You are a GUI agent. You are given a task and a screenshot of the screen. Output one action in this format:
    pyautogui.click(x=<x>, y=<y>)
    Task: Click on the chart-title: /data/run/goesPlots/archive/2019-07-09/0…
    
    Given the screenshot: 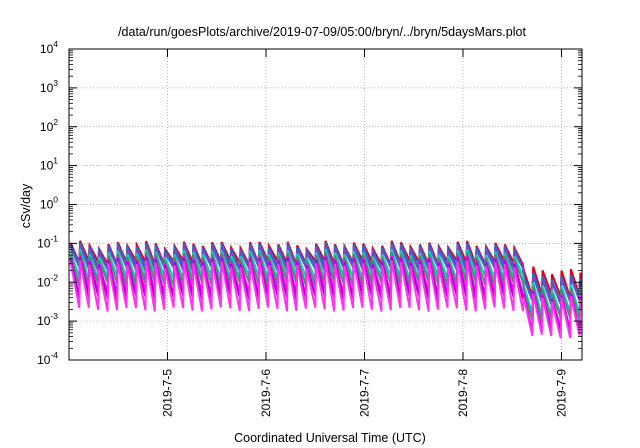 What is the action you would take?
    pyautogui.click(x=322, y=32)
    